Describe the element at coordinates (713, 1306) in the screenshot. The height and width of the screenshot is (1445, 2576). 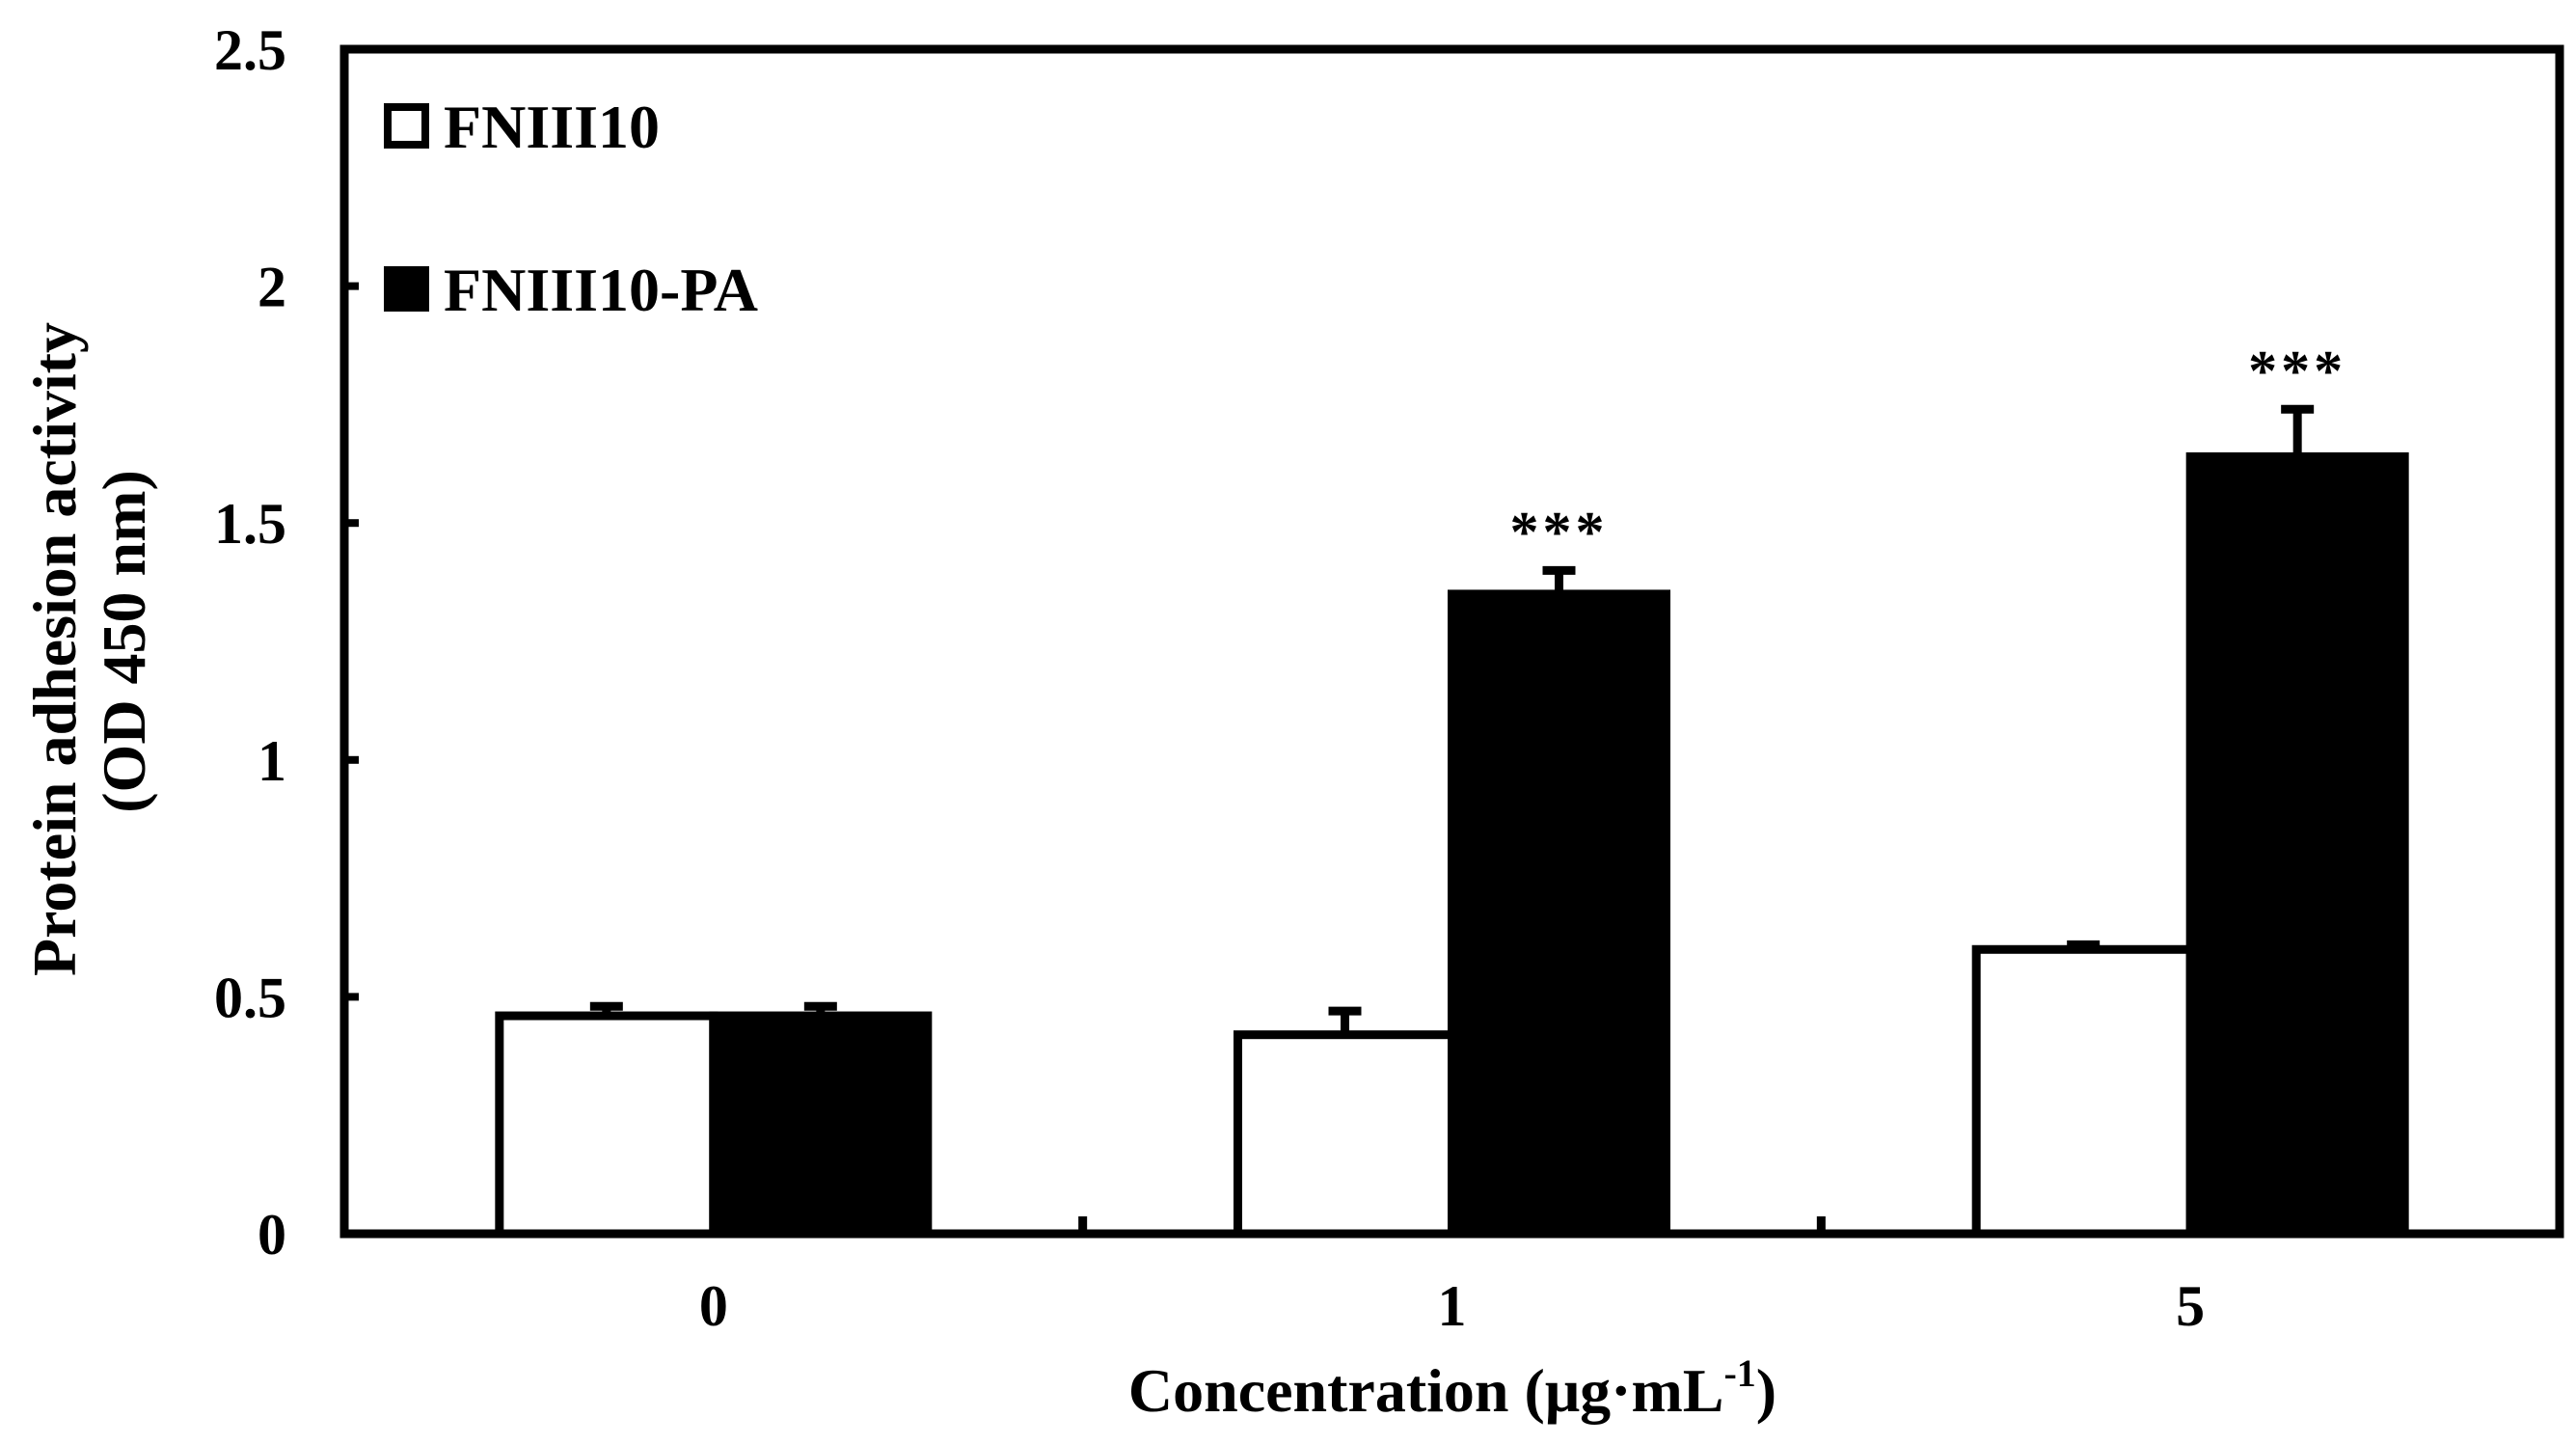
I see `x-tick-label: 0` at that location.